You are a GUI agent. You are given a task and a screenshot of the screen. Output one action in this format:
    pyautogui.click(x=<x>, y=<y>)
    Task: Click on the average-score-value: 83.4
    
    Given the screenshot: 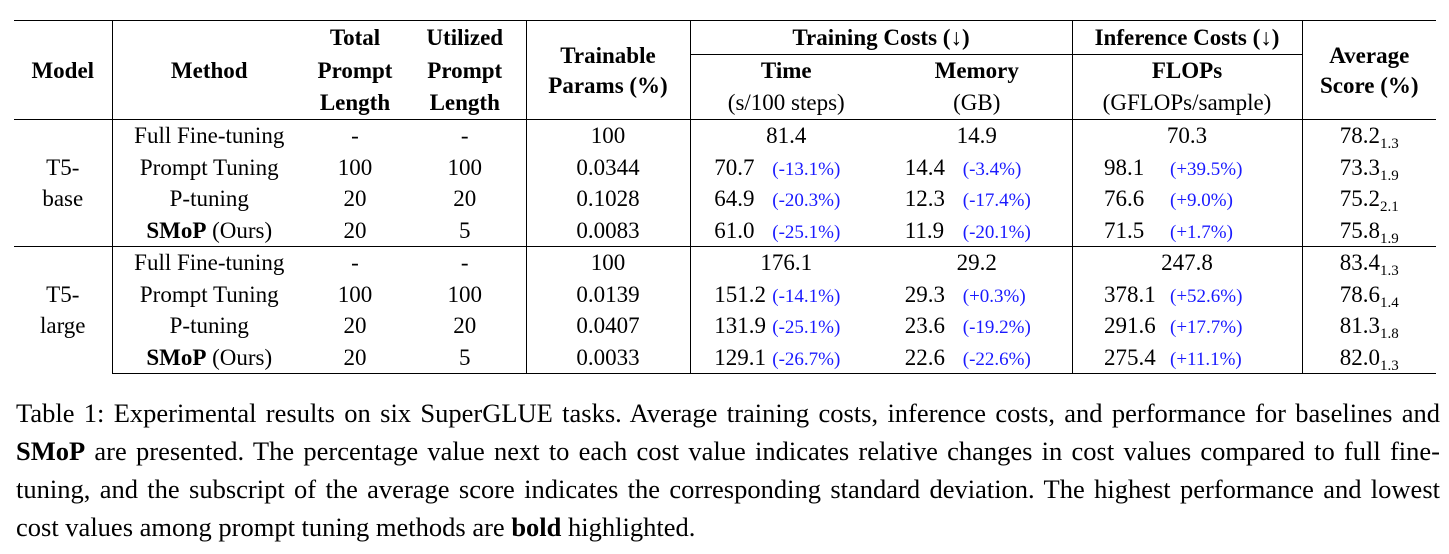 What is the action you would take?
    pyautogui.click(x=1360, y=263)
    